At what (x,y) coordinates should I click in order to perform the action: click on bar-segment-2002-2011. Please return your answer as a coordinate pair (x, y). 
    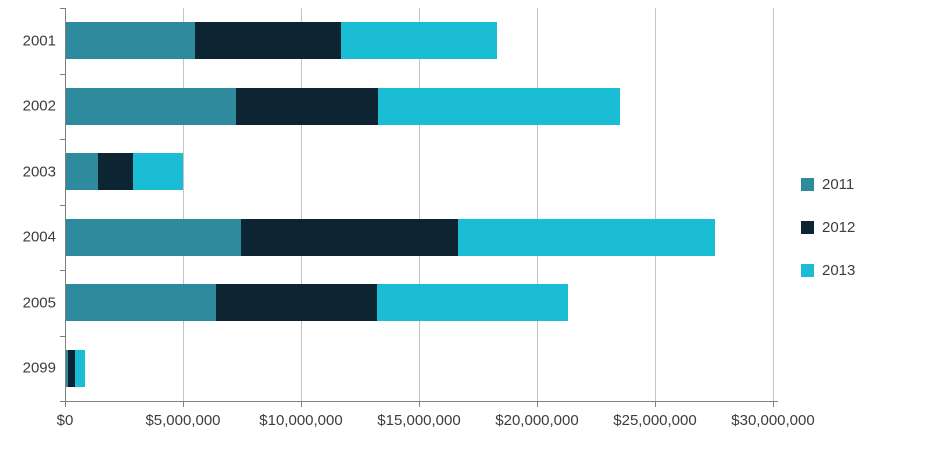
    Looking at the image, I should click on (151, 106).